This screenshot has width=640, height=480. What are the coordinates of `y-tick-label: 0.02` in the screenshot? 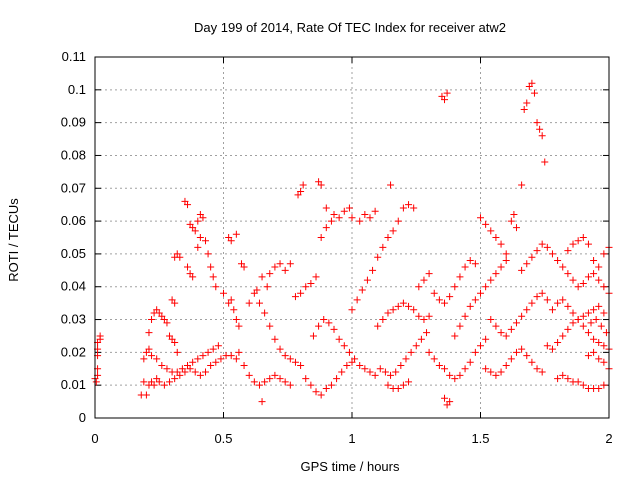 It's located at (73, 351).